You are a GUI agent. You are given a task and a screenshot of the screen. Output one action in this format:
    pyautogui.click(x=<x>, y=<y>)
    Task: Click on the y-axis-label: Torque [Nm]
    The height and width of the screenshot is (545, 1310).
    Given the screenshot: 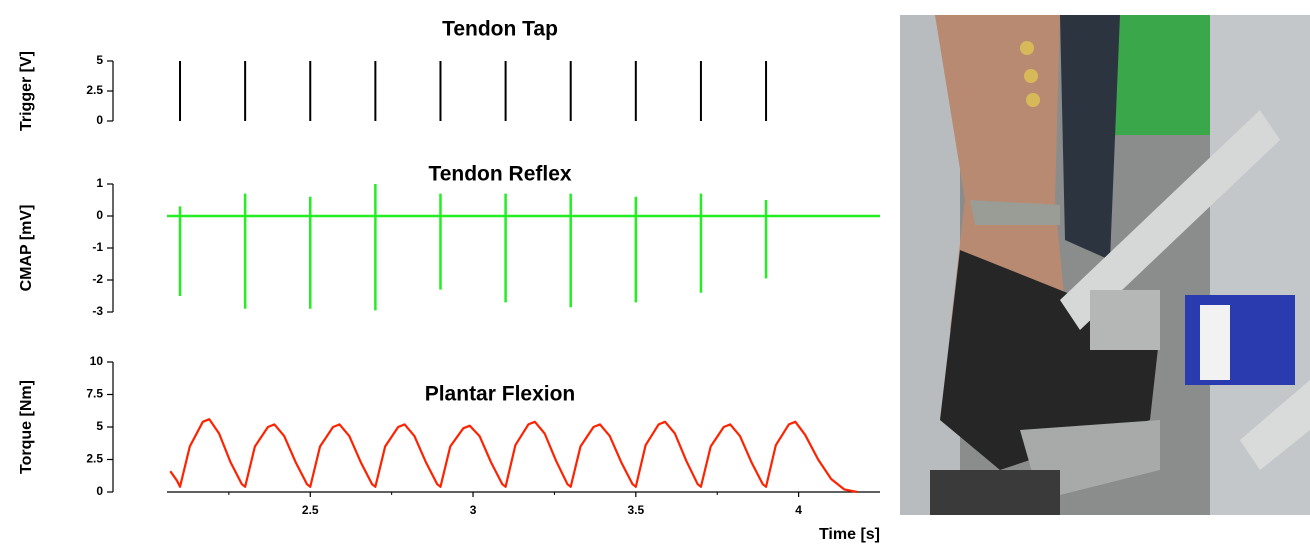 What is the action you would take?
    pyautogui.click(x=26, y=427)
    